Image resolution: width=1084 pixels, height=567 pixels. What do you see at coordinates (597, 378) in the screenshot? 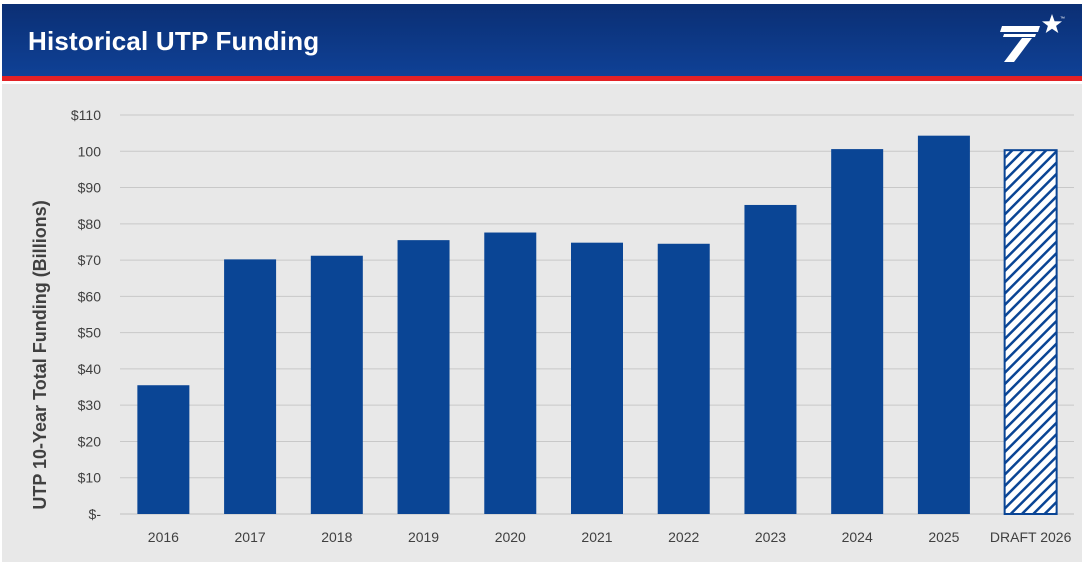
I see `bar-2021` at bounding box center [597, 378].